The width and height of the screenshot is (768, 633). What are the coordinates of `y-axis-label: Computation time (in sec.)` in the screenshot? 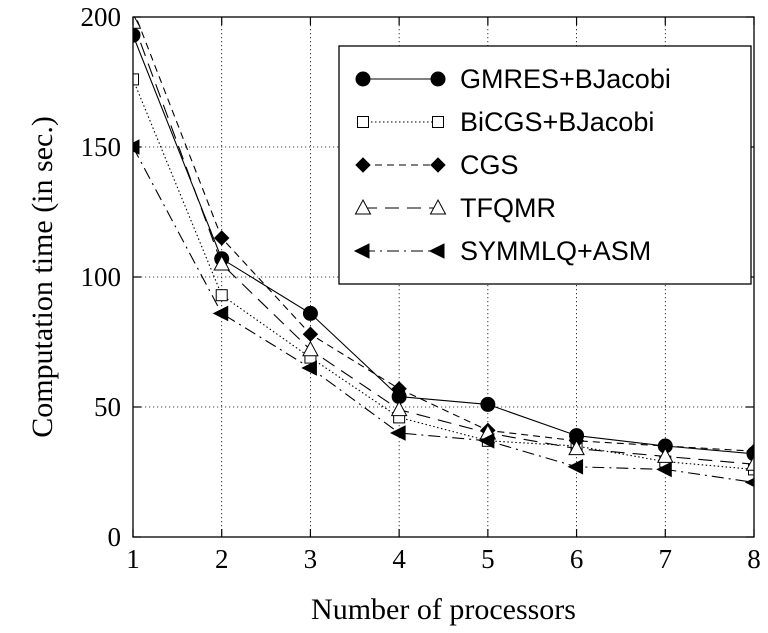 It's located at (42, 277).